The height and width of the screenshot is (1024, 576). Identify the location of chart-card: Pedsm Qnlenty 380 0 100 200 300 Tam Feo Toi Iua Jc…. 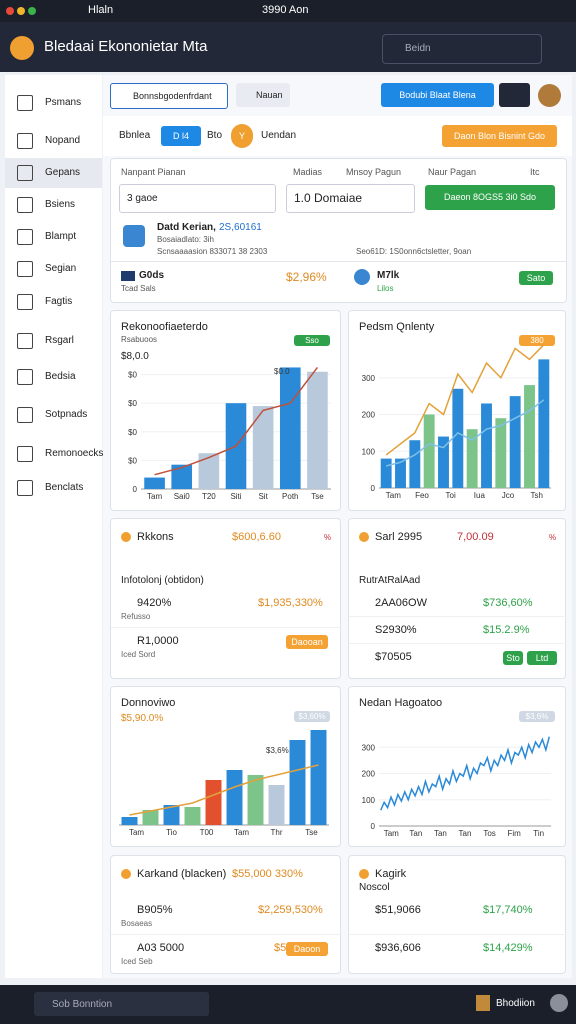
(457, 410).